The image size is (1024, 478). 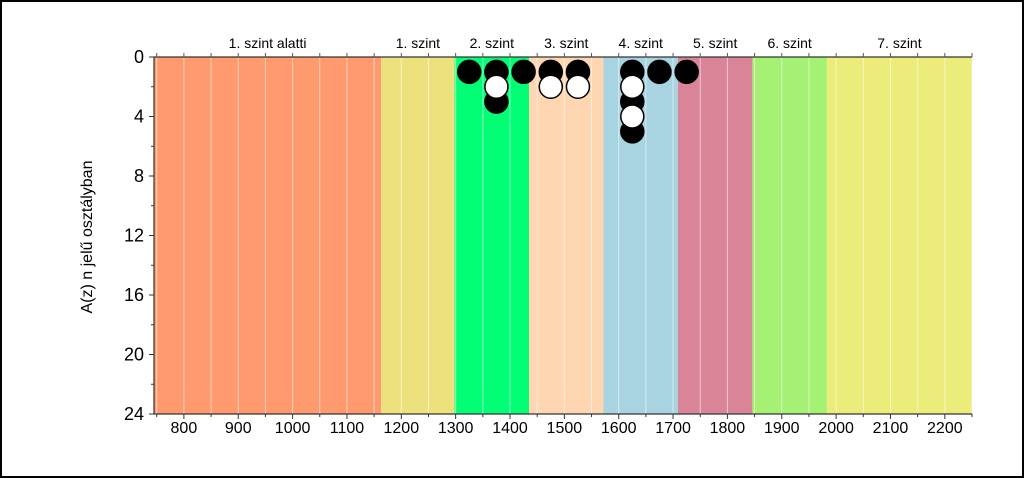 I want to click on x-tick-label: 2000, so click(x=836, y=428).